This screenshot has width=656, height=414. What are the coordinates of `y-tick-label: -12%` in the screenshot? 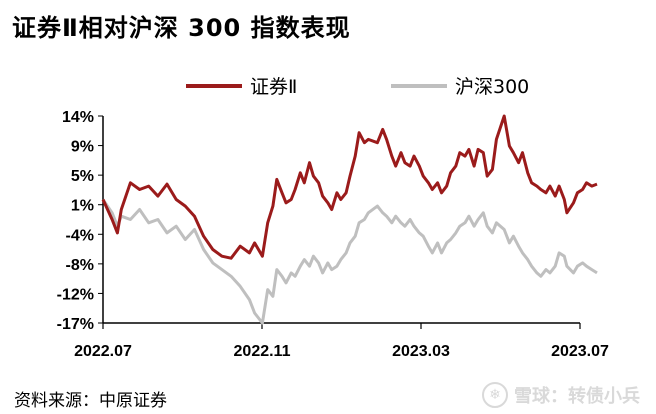 It's located at (75, 294).